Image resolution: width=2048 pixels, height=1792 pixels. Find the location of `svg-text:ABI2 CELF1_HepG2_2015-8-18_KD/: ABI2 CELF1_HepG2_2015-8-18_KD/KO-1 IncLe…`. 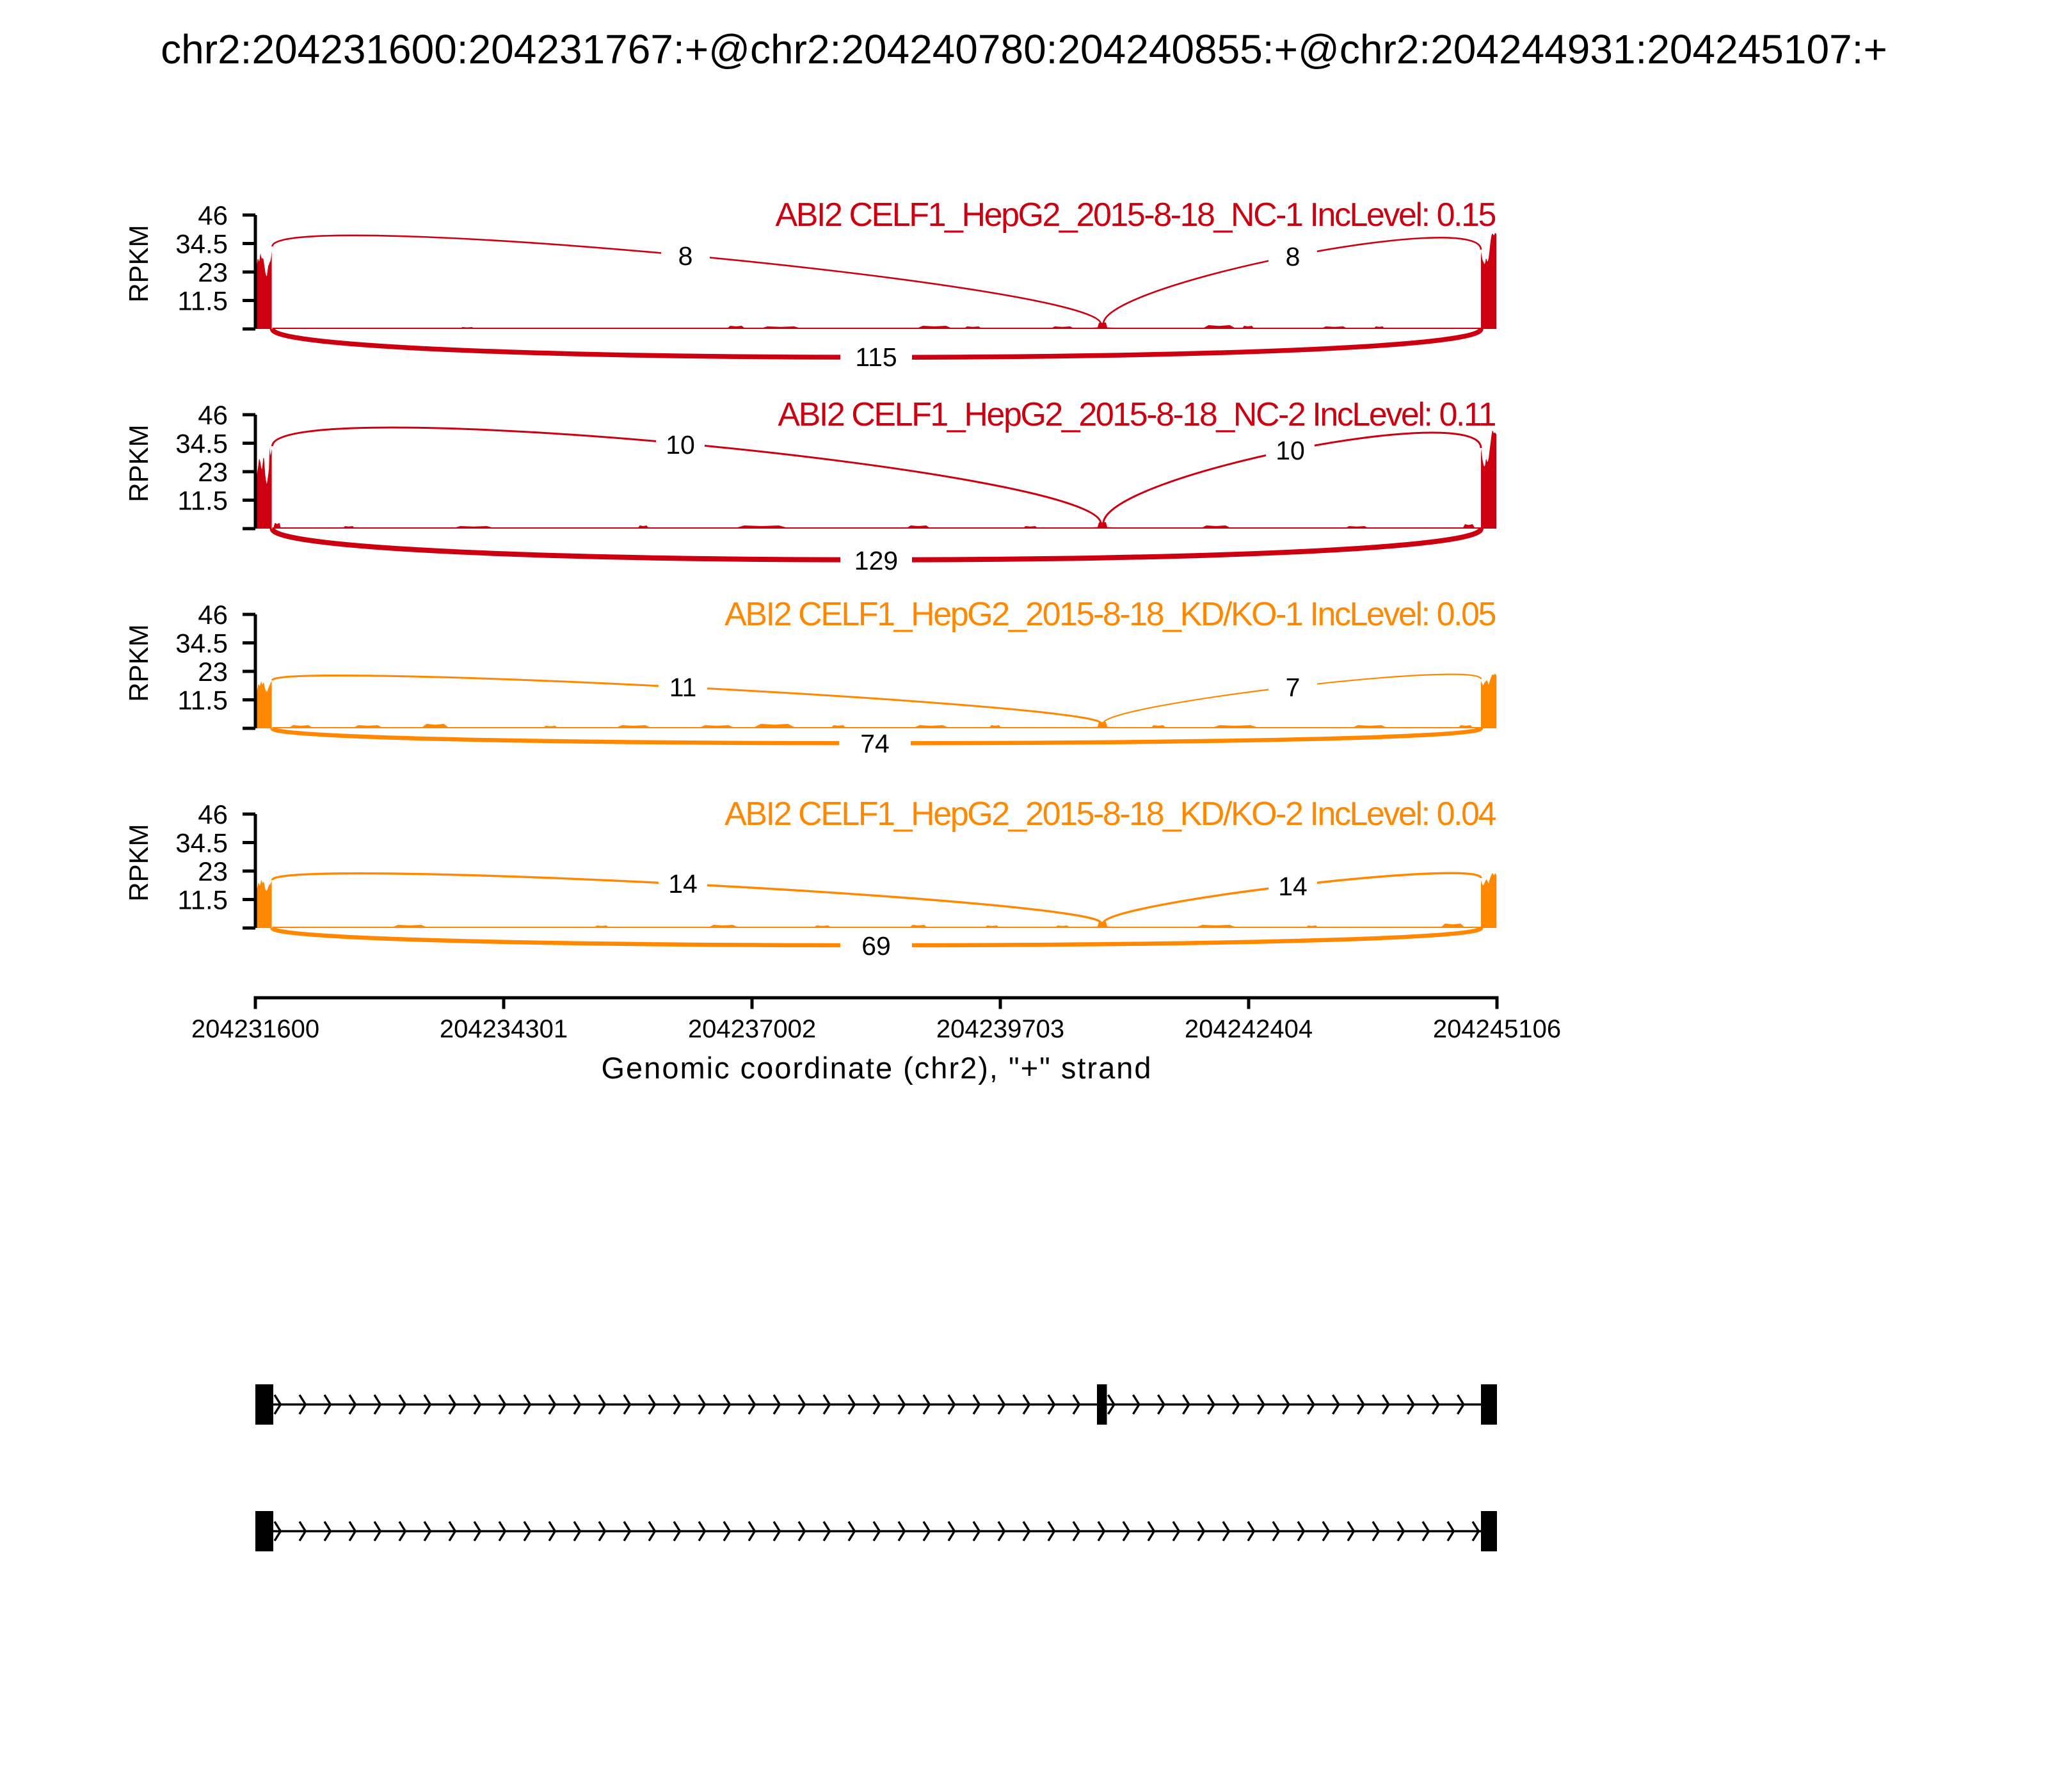

svg-text:ABI2 CELF1_HepG2_2015-8-18_KD/: ABI2 CELF1_HepG2_2015-8-18_KD/KO-1 IncLe… is located at coordinates (1109, 614).